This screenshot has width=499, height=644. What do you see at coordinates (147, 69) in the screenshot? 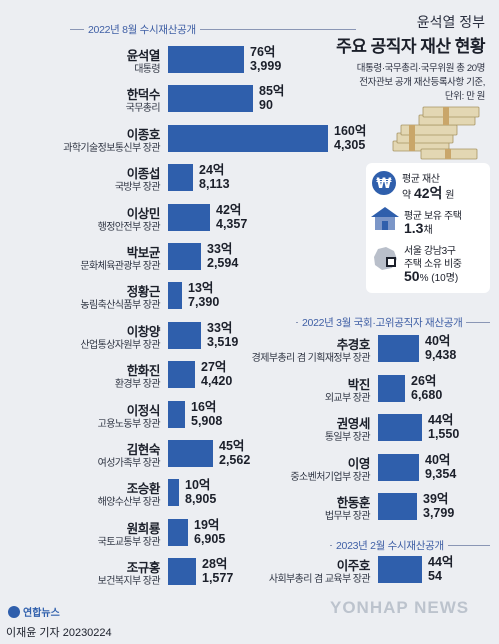
I see `bar-person-post: 대통령` at bounding box center [147, 69].